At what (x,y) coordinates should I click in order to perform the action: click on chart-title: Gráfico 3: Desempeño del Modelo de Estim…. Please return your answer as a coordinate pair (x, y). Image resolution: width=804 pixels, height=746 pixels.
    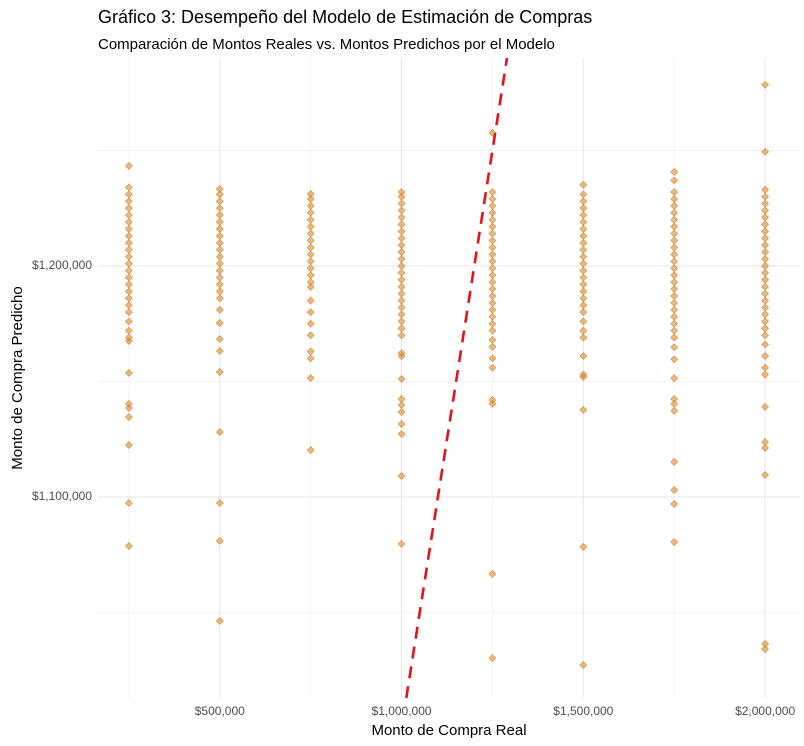
    Looking at the image, I should click on (345, 17).